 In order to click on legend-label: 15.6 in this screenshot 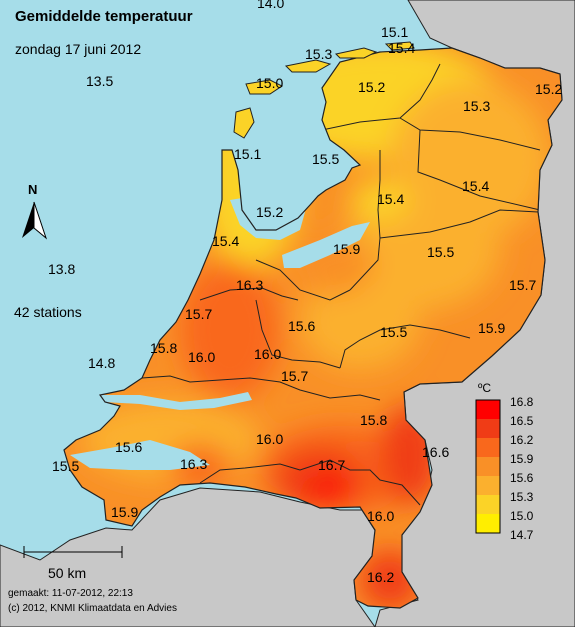, I will do `click(522, 478)`.